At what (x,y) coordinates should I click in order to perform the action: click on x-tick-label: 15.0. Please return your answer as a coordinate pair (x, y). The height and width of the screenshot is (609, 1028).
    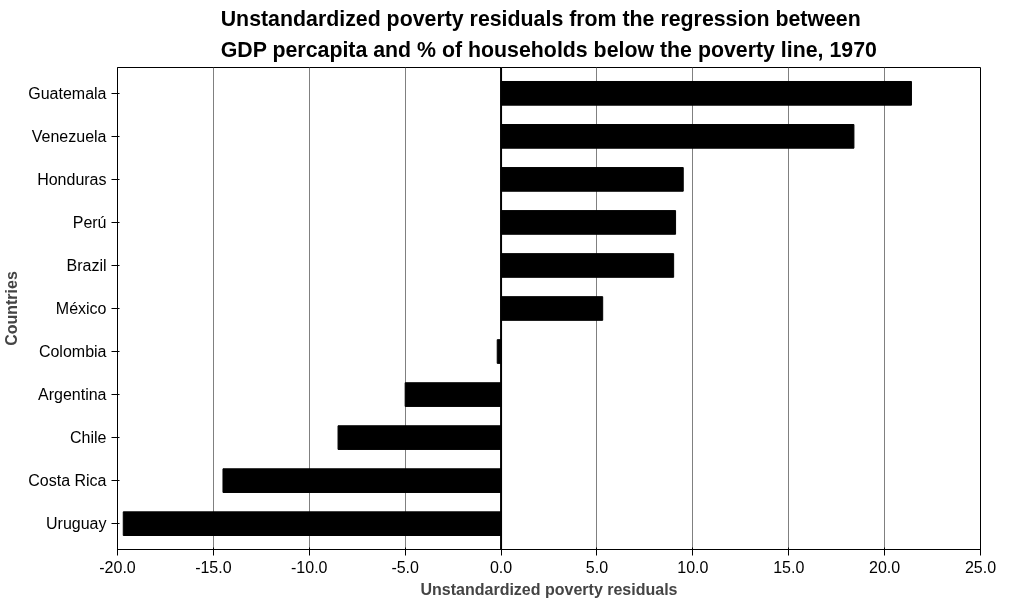
    Looking at the image, I should click on (789, 567).